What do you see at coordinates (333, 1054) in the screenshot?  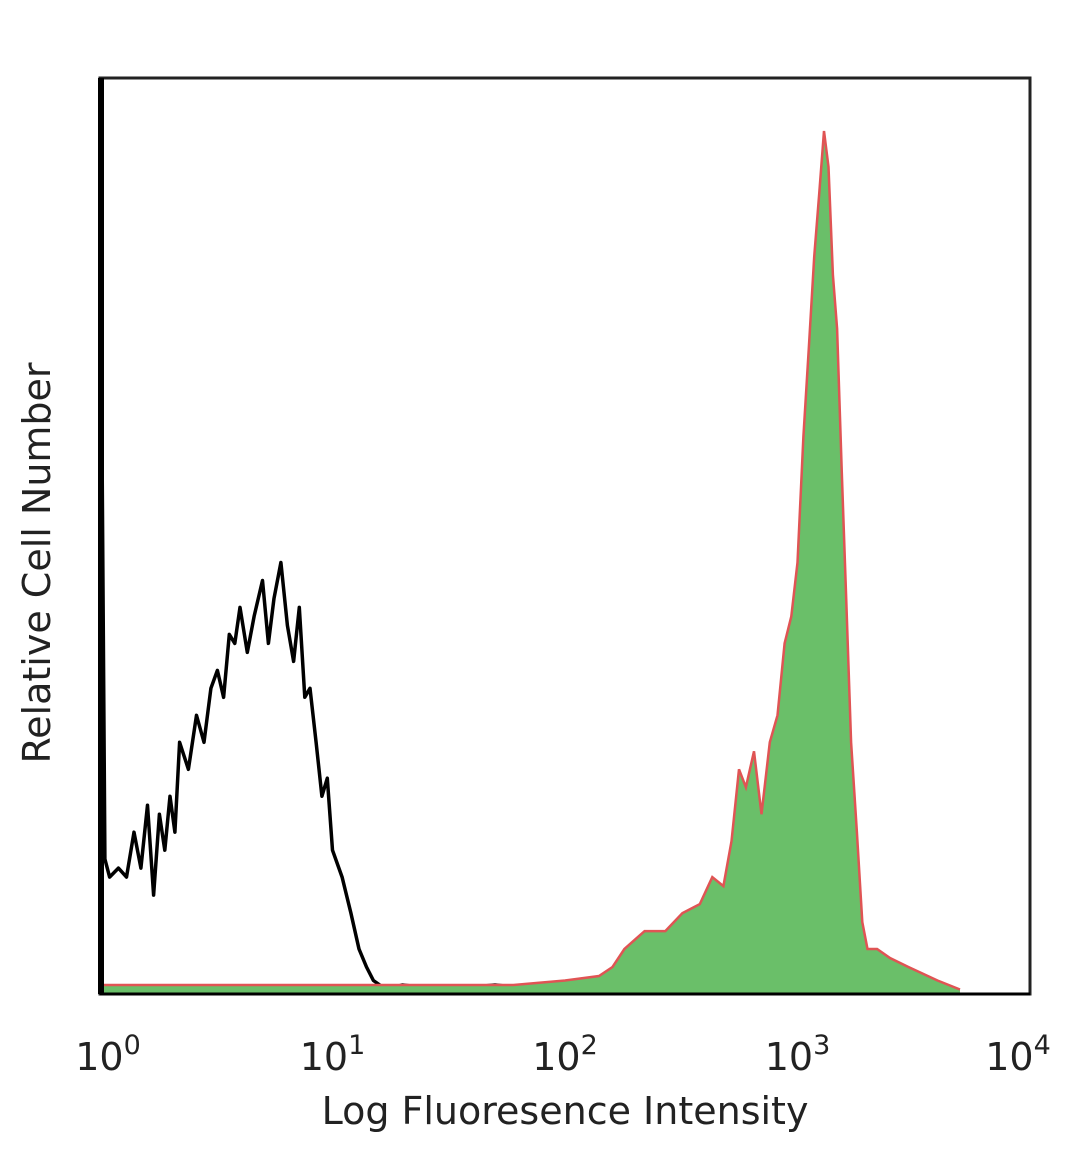 I see `x-tick-label: 101` at bounding box center [333, 1054].